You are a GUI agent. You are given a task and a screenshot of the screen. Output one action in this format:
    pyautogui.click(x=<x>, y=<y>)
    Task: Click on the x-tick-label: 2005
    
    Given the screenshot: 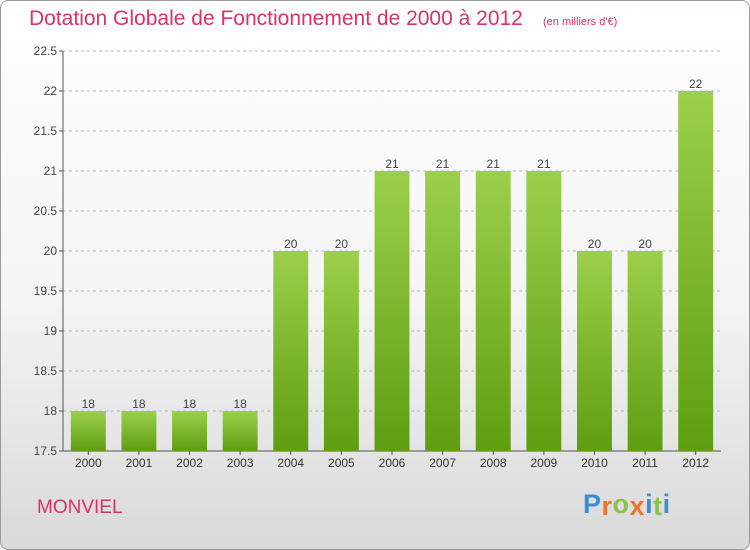 What is the action you would take?
    pyautogui.click(x=341, y=463)
    